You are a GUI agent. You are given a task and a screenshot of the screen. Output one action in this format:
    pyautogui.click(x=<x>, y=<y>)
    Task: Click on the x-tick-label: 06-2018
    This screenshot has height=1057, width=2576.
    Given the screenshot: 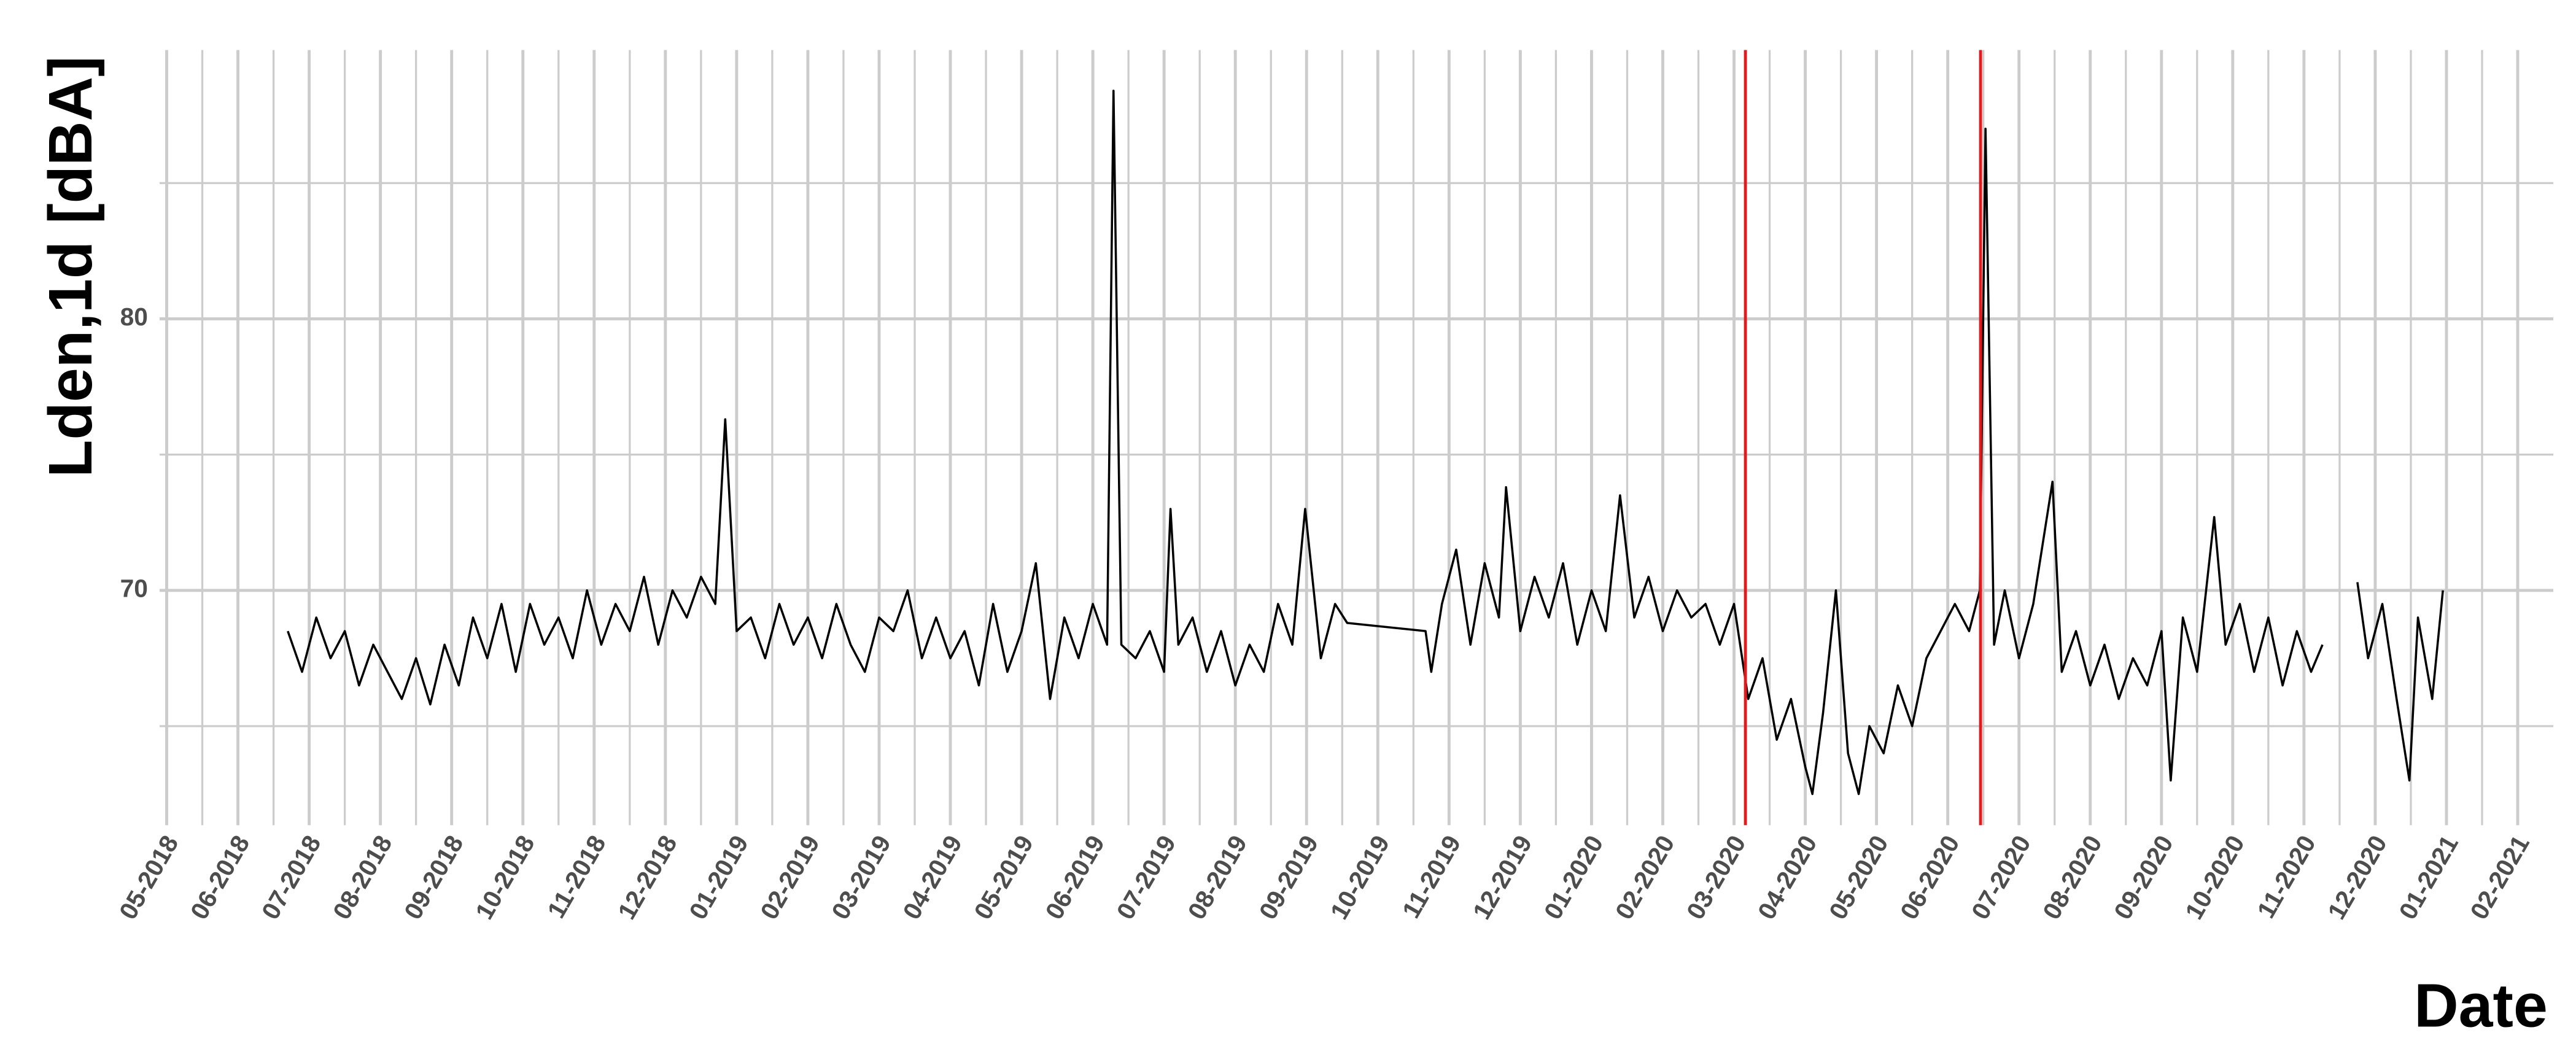 What is the action you would take?
    pyautogui.click(x=220, y=877)
    